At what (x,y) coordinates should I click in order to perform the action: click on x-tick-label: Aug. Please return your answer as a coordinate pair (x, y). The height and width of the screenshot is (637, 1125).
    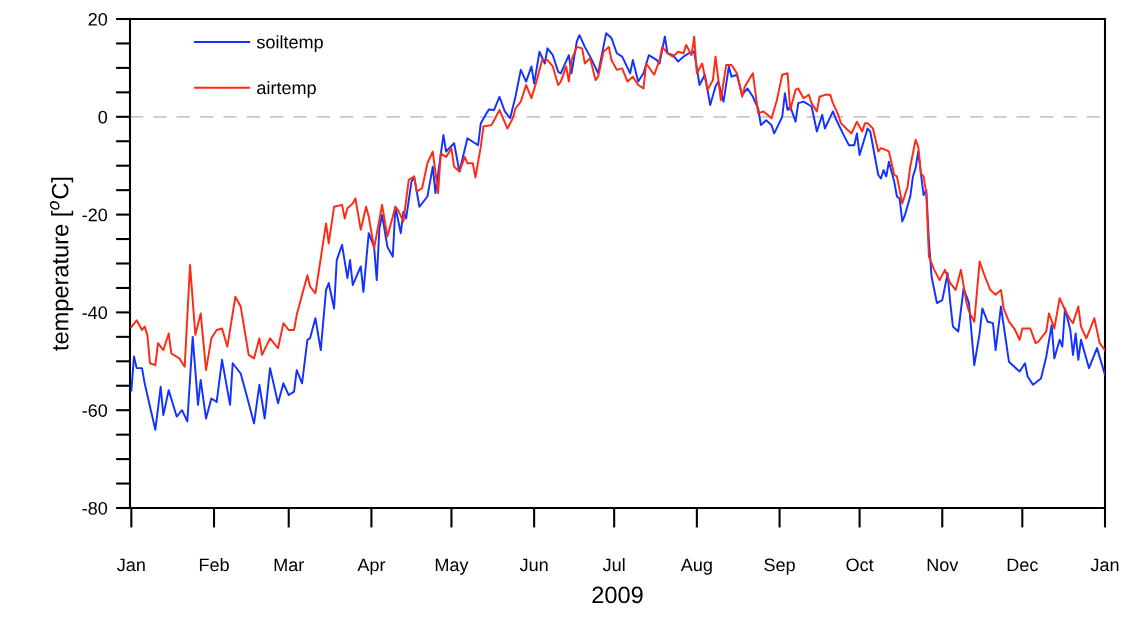
    Looking at the image, I should click on (696, 566).